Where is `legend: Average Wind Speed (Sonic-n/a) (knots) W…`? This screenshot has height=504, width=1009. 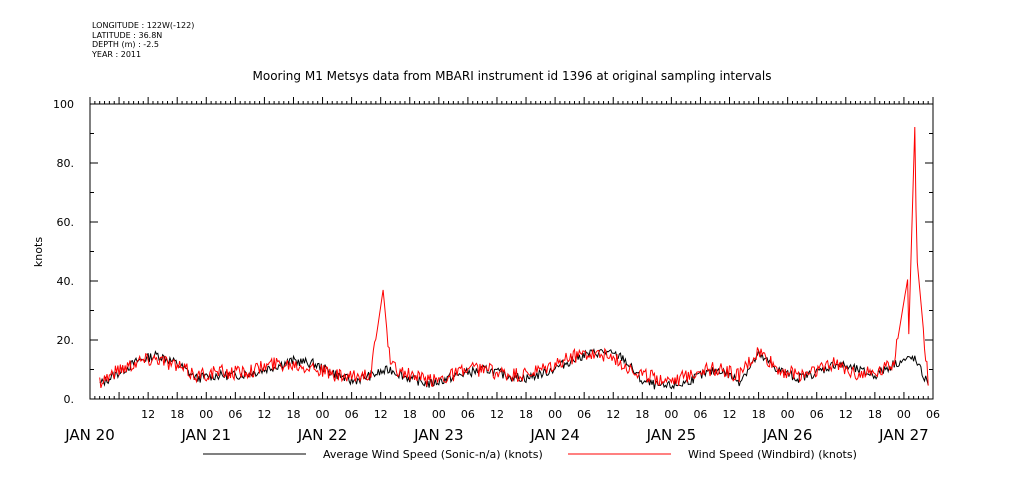
legend: Average Wind Speed (Sonic-n/a) (knots) W… is located at coordinates (530, 454).